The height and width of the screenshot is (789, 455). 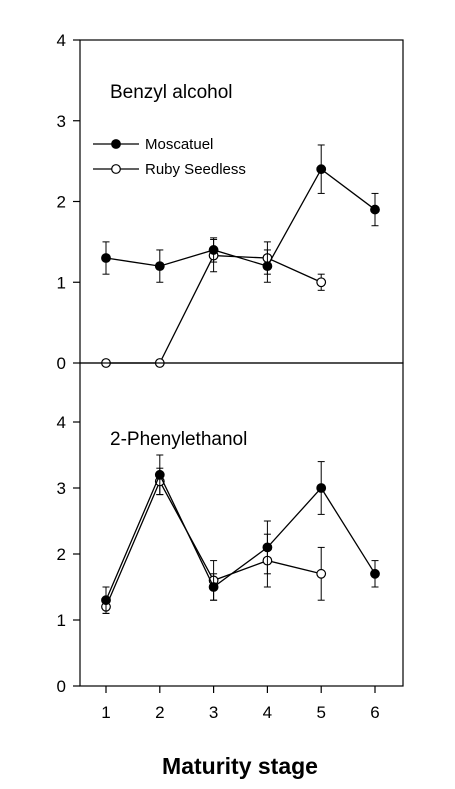 I want to click on panel-1-y-tick-label-2: 2, so click(x=61, y=202).